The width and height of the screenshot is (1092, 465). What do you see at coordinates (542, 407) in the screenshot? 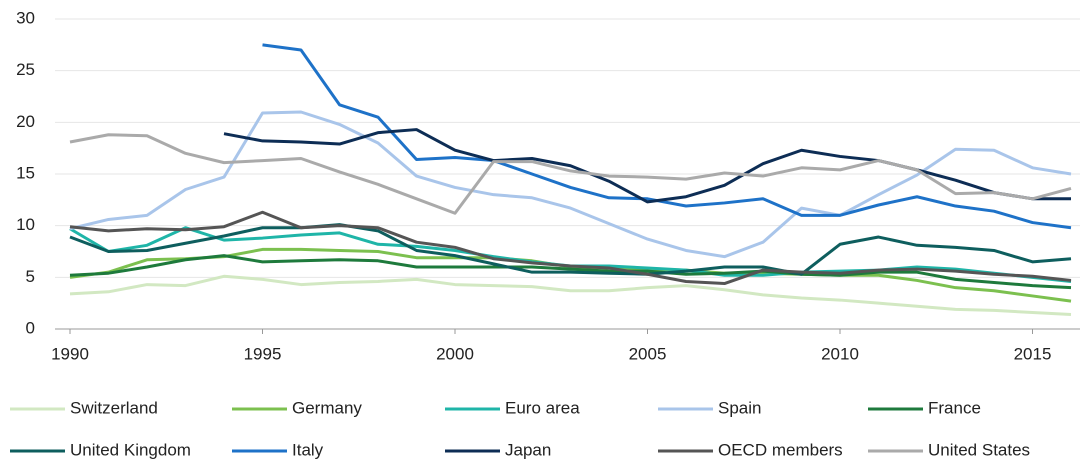
I see `legend-label: Euro area` at bounding box center [542, 407].